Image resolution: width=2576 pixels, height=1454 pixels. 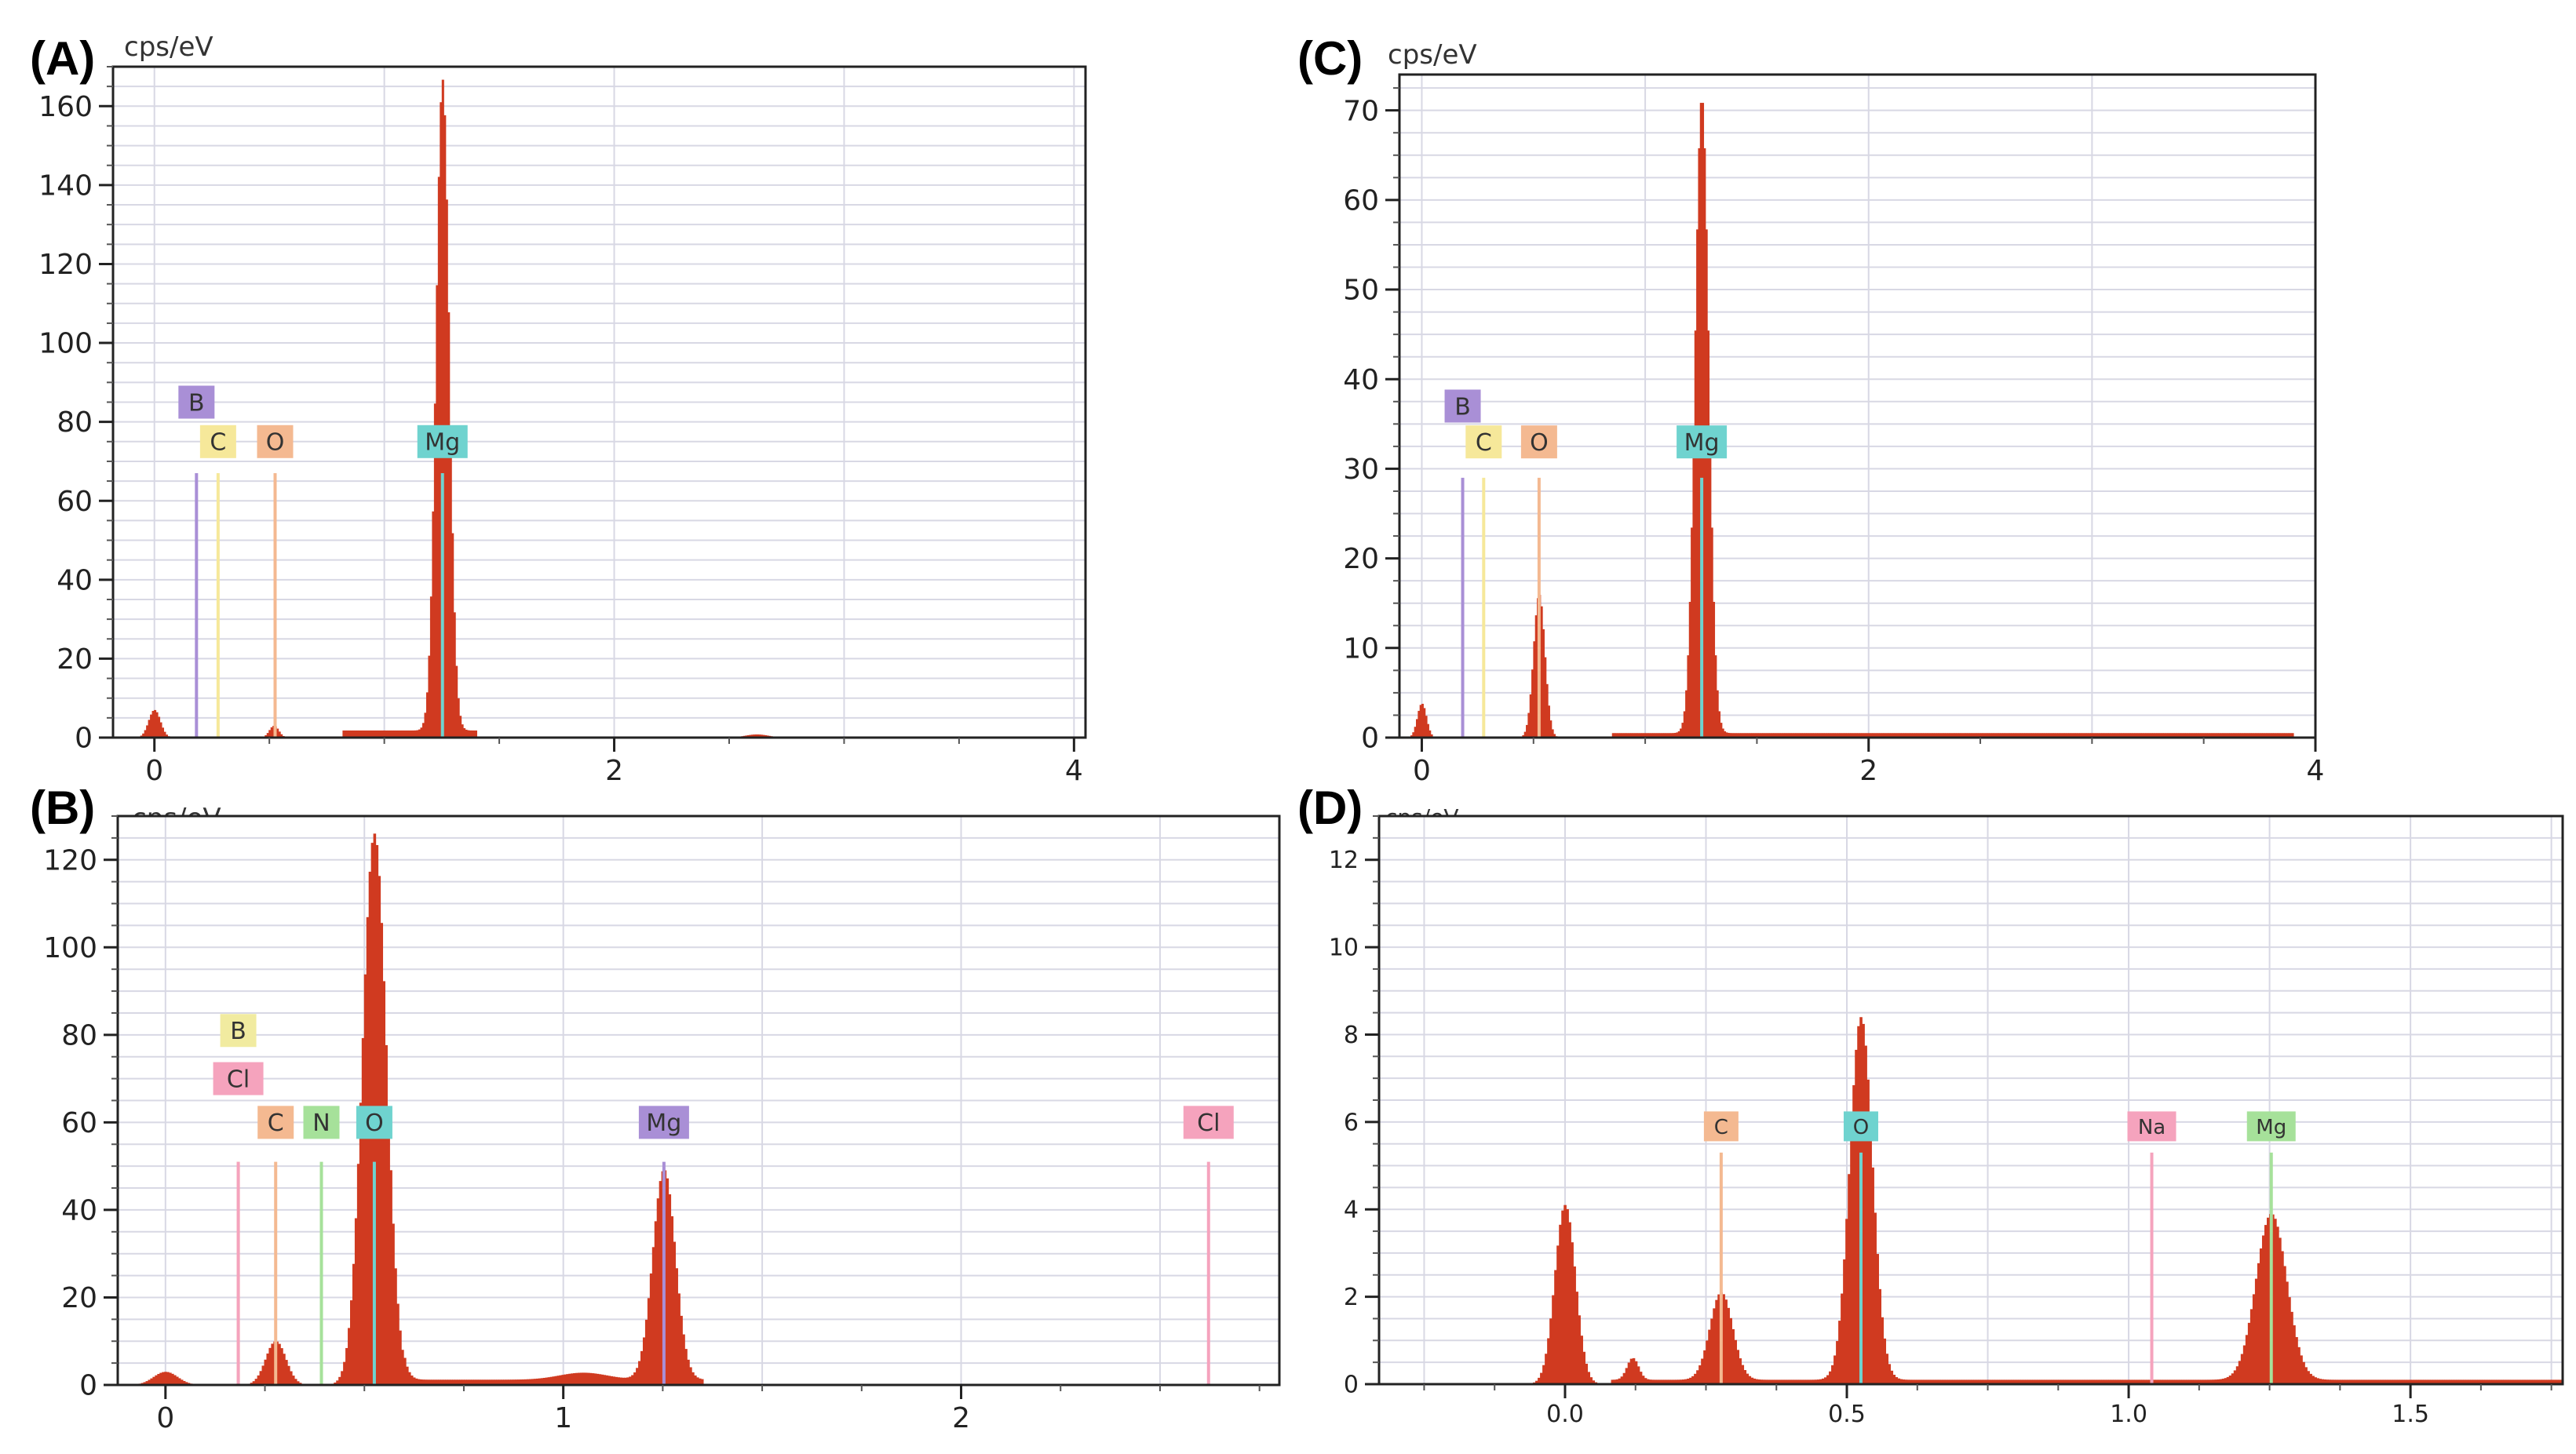 I want to click on element-tag-mg, so click(x=1702, y=442).